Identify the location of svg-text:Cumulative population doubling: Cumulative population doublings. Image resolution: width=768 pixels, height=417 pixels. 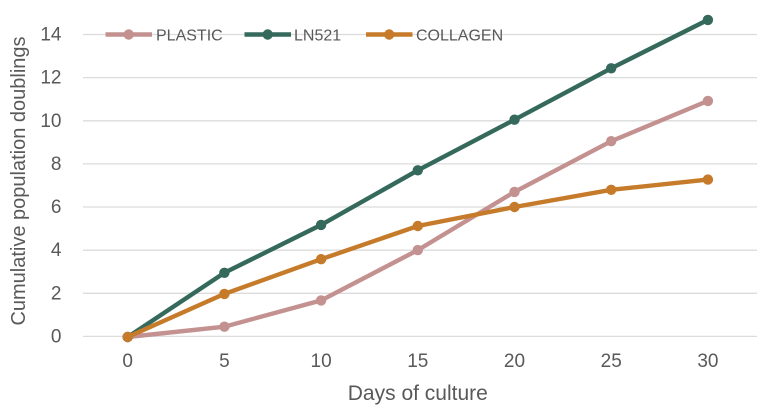
(19, 180).